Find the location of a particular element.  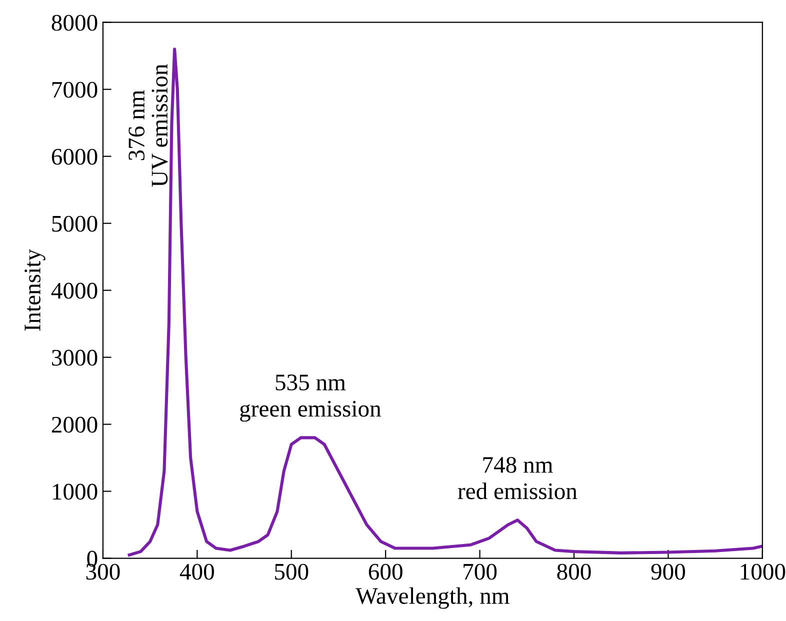

x-tick-label: 600 is located at coordinates (385, 572).